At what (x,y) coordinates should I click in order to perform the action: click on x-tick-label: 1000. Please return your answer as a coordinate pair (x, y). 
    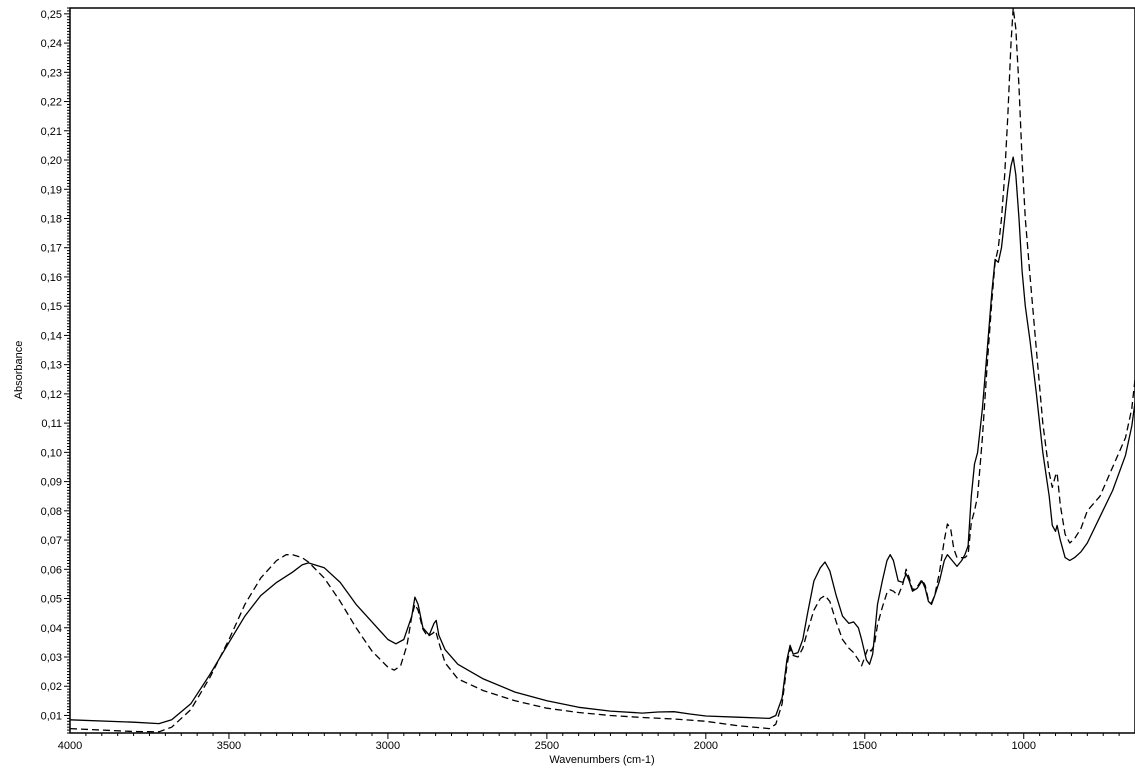
    Looking at the image, I should click on (1023, 746).